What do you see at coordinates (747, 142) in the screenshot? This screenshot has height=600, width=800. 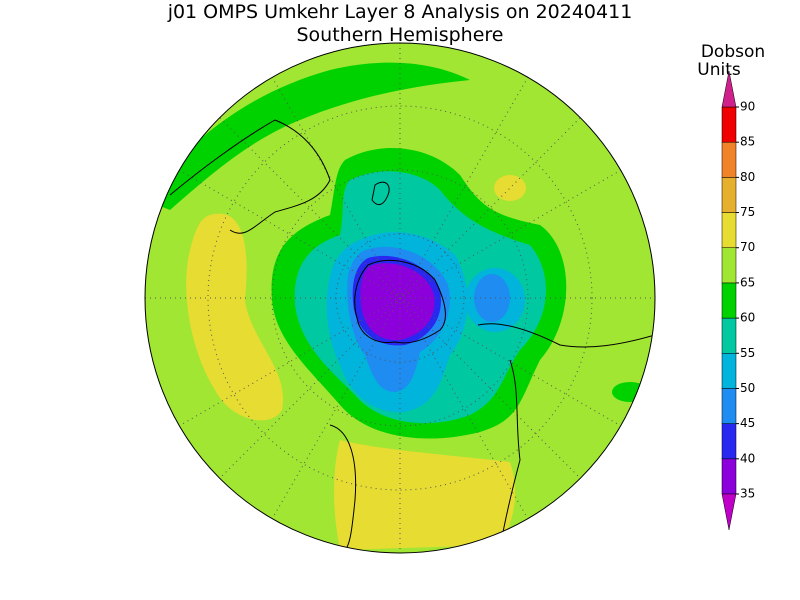 I see `colorbar-tick-label: 85` at bounding box center [747, 142].